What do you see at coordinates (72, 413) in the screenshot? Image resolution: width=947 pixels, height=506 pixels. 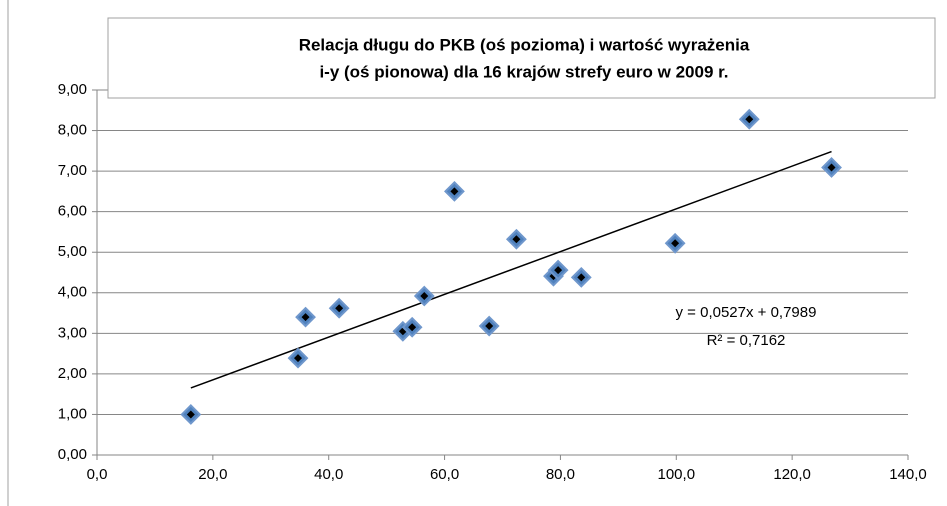 I see `y-tick-label: 1,00` at bounding box center [72, 413].